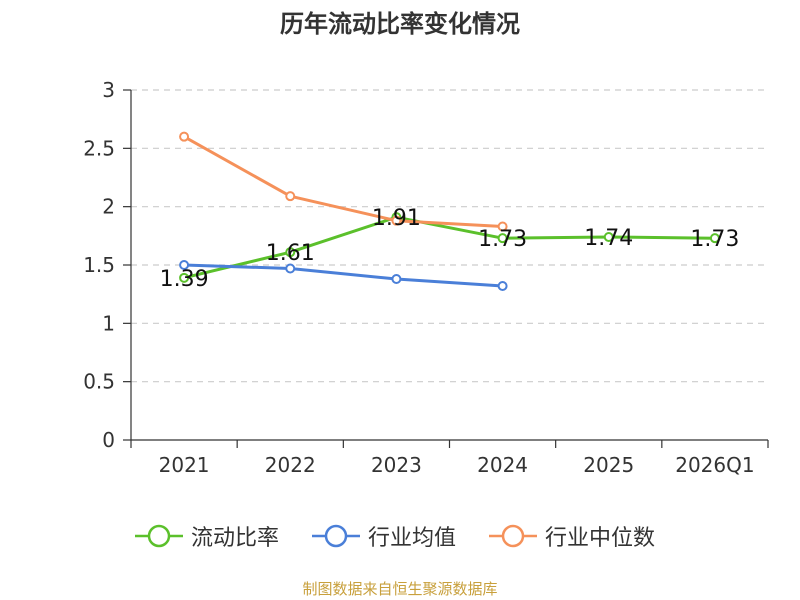 The image size is (800, 600). What do you see at coordinates (290, 465) in the screenshot?
I see `x-tick-label: 2022` at bounding box center [290, 465].